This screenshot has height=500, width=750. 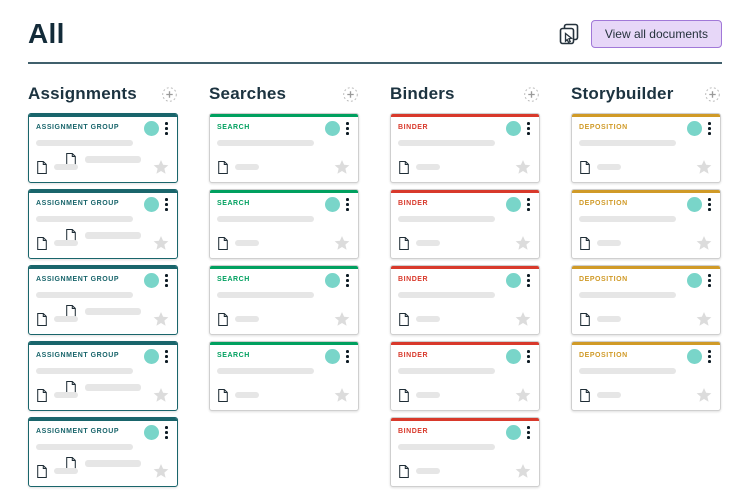 I want to click on card-list: SEARCH, so click(x=284, y=262).